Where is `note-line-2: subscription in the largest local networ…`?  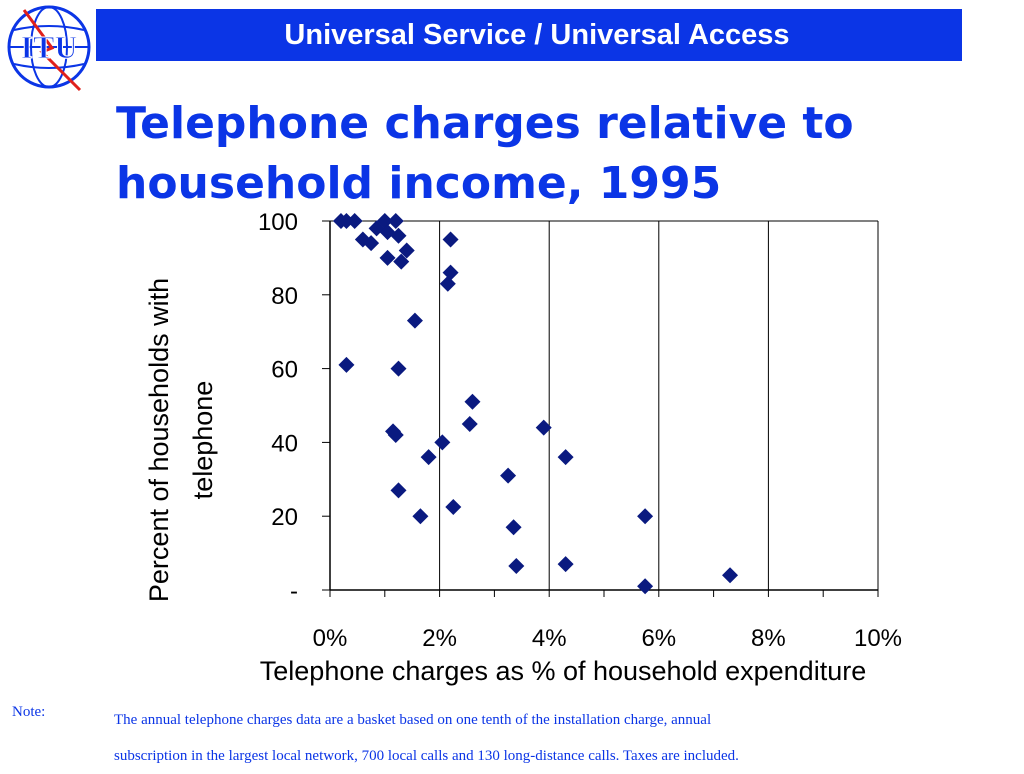 note-line-2: subscription in the largest local networ… is located at coordinates (426, 756).